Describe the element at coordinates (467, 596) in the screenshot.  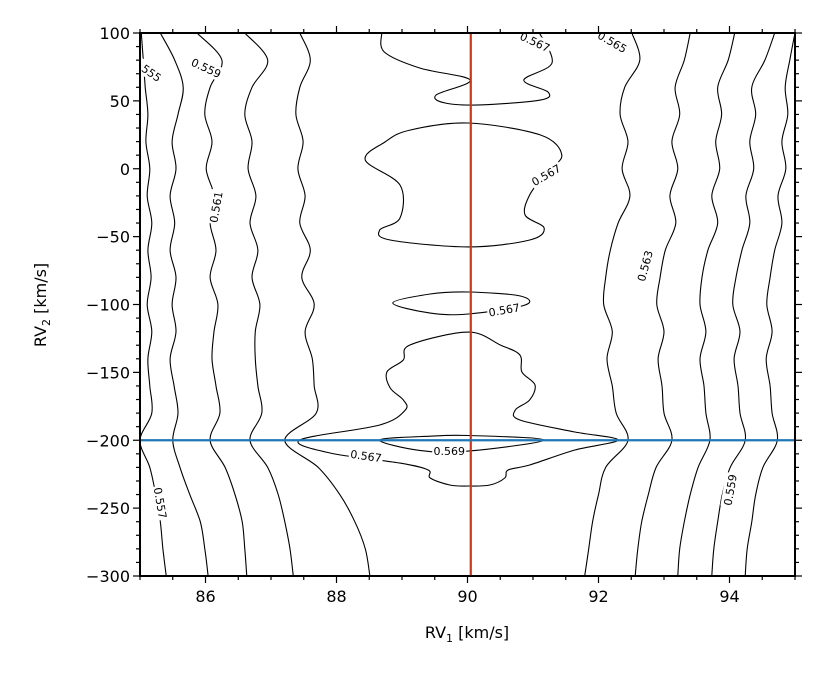
I see `x-tick-label: 90` at that location.